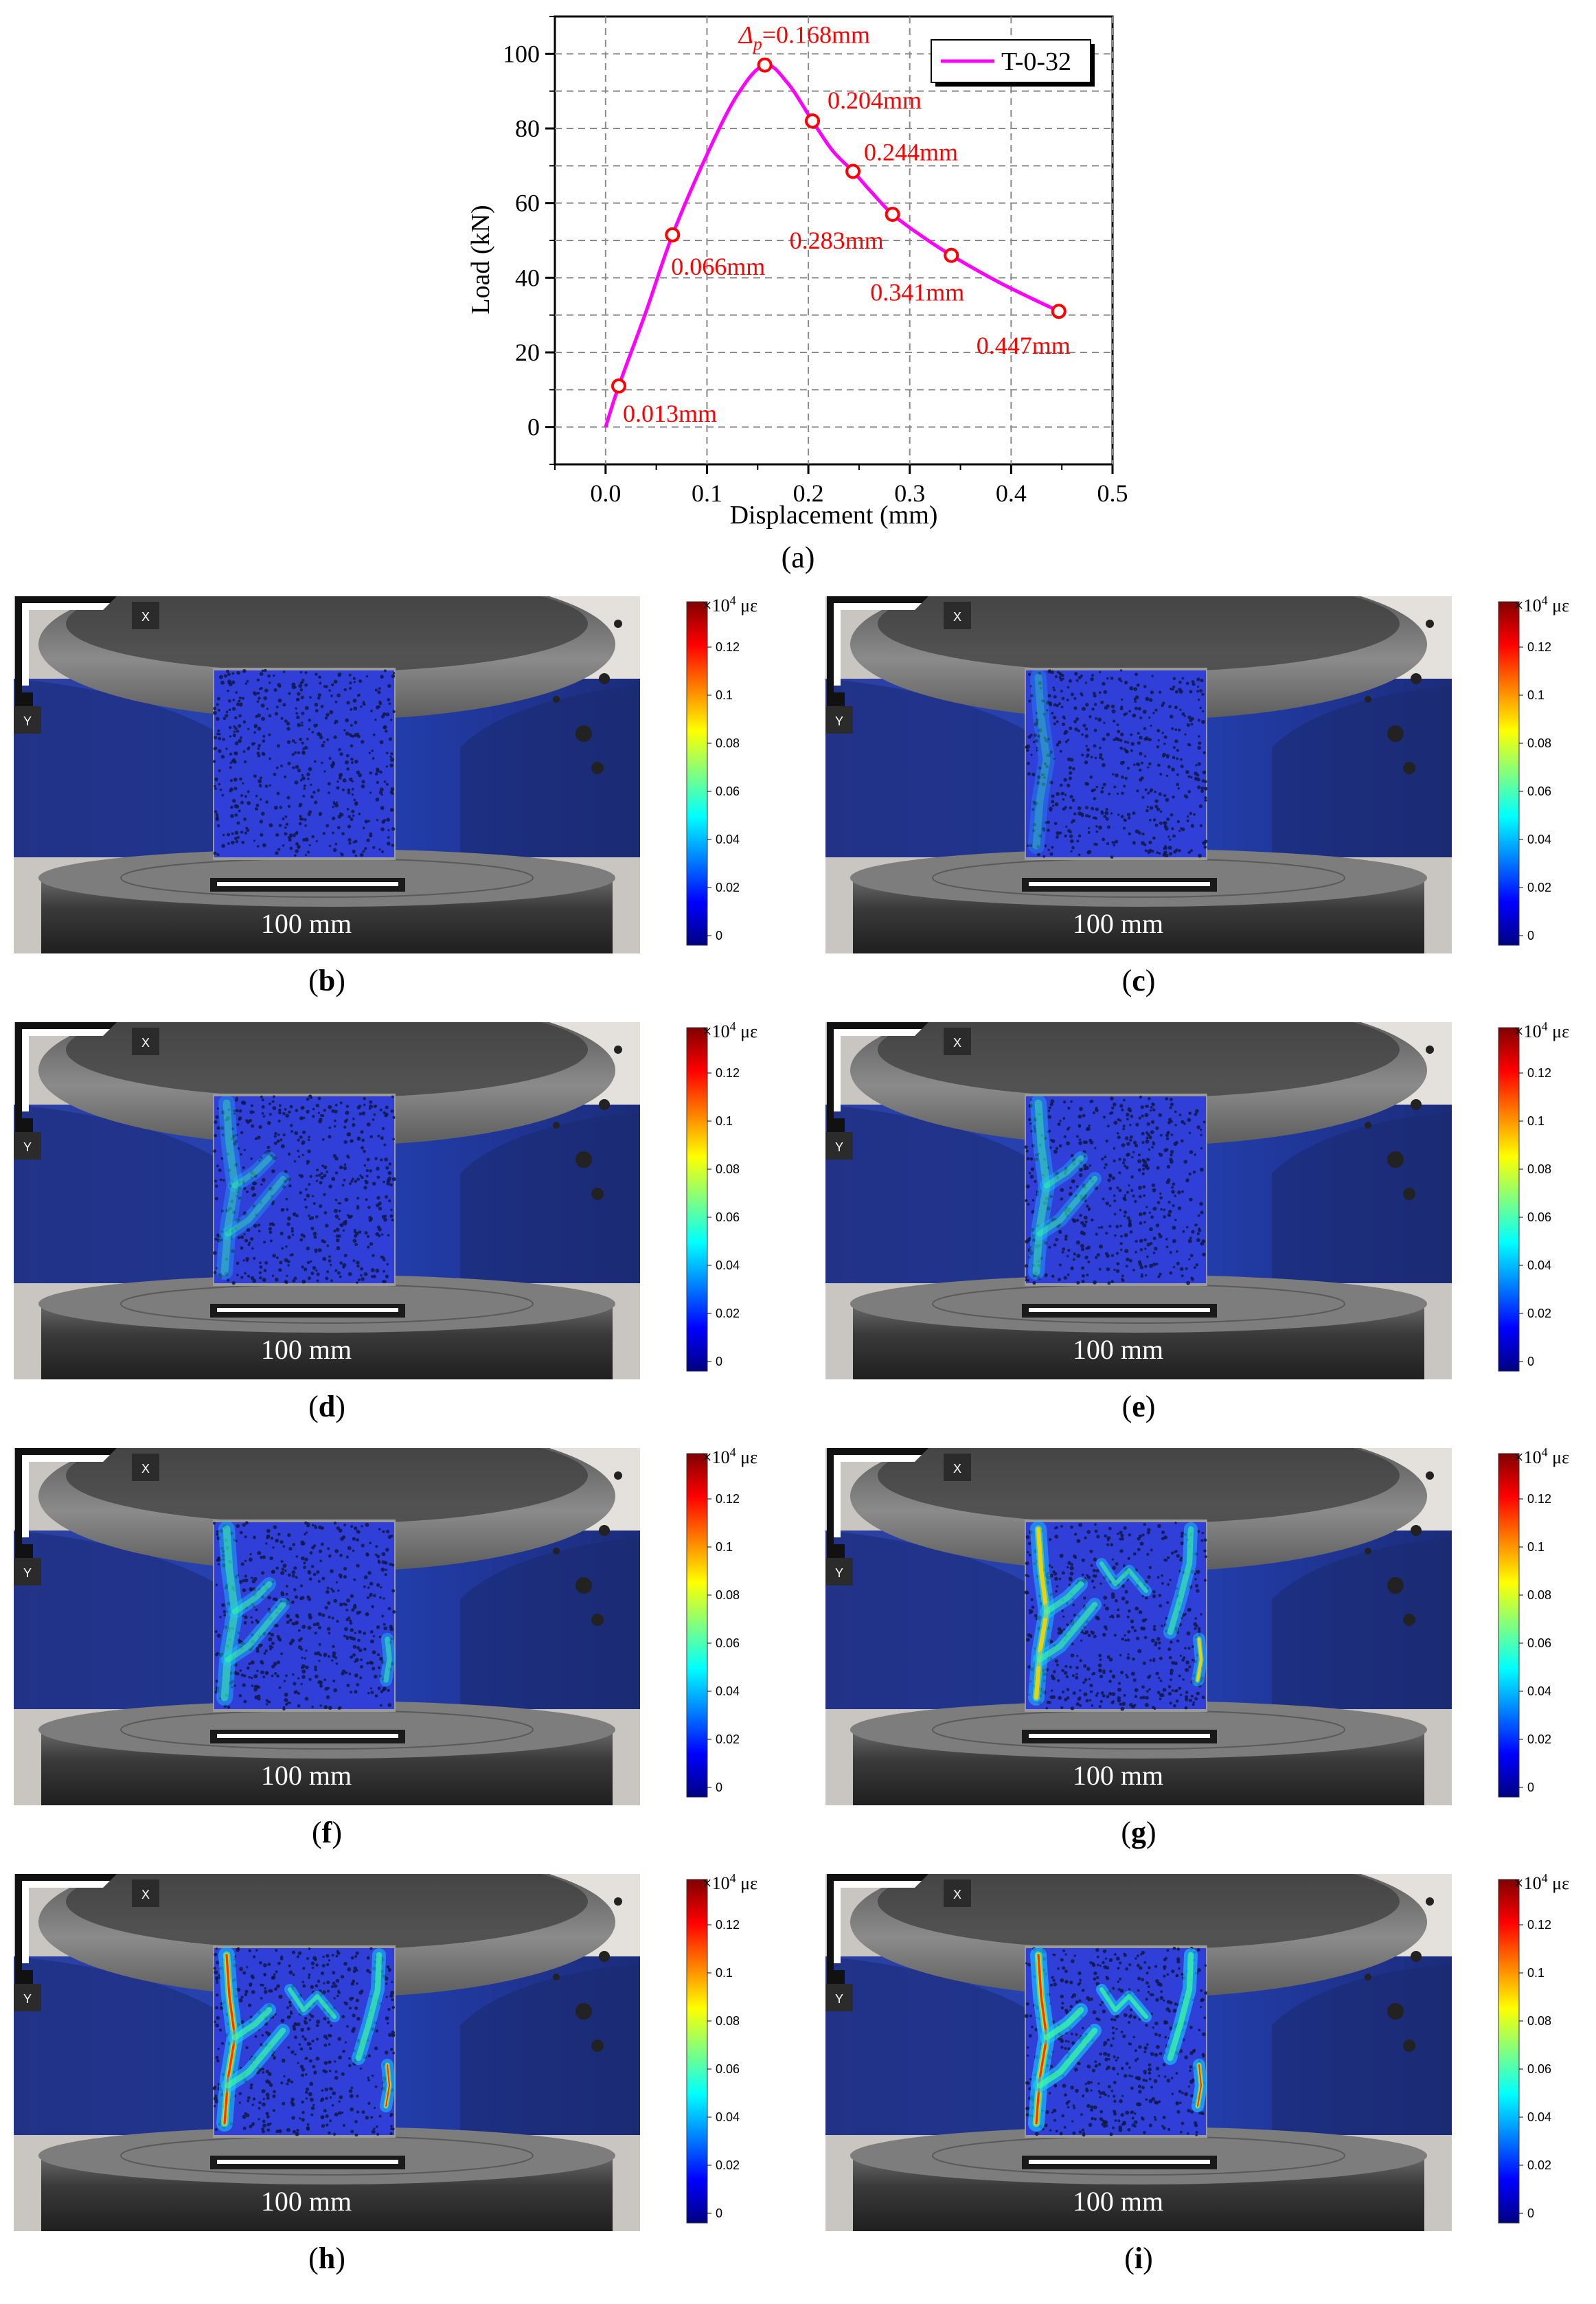 This screenshot has height=2304, width=1596. I want to click on panel-caption-h: (h), so click(327, 2258).